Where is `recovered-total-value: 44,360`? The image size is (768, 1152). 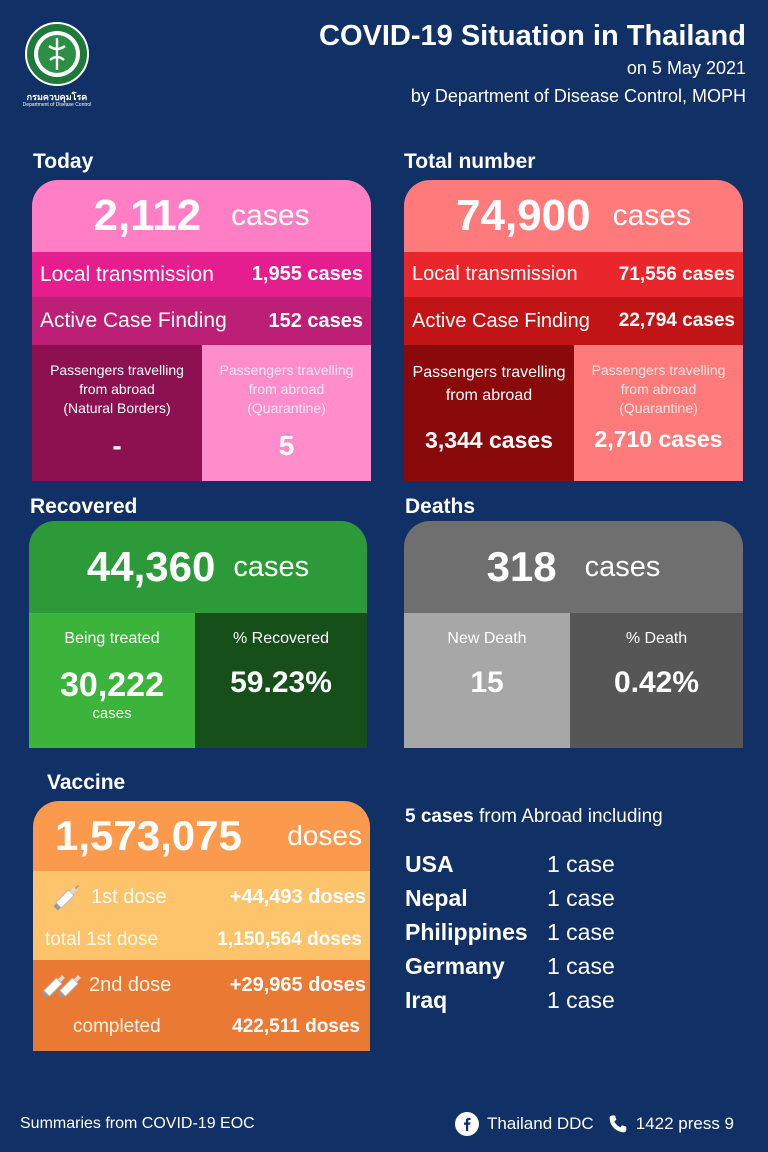 recovered-total-value: 44,360 is located at coordinates (151, 566).